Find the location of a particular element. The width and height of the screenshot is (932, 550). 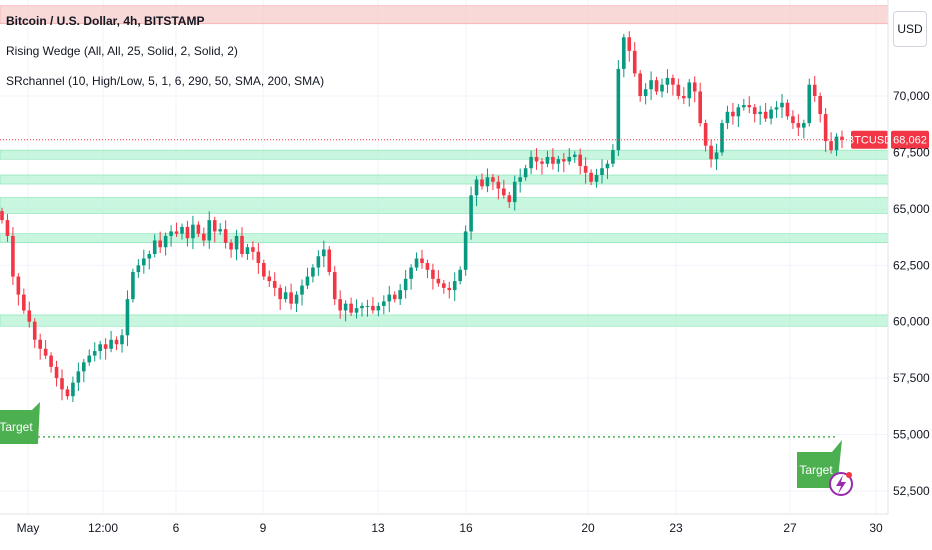

currency-button: USD is located at coordinates (910, 29).